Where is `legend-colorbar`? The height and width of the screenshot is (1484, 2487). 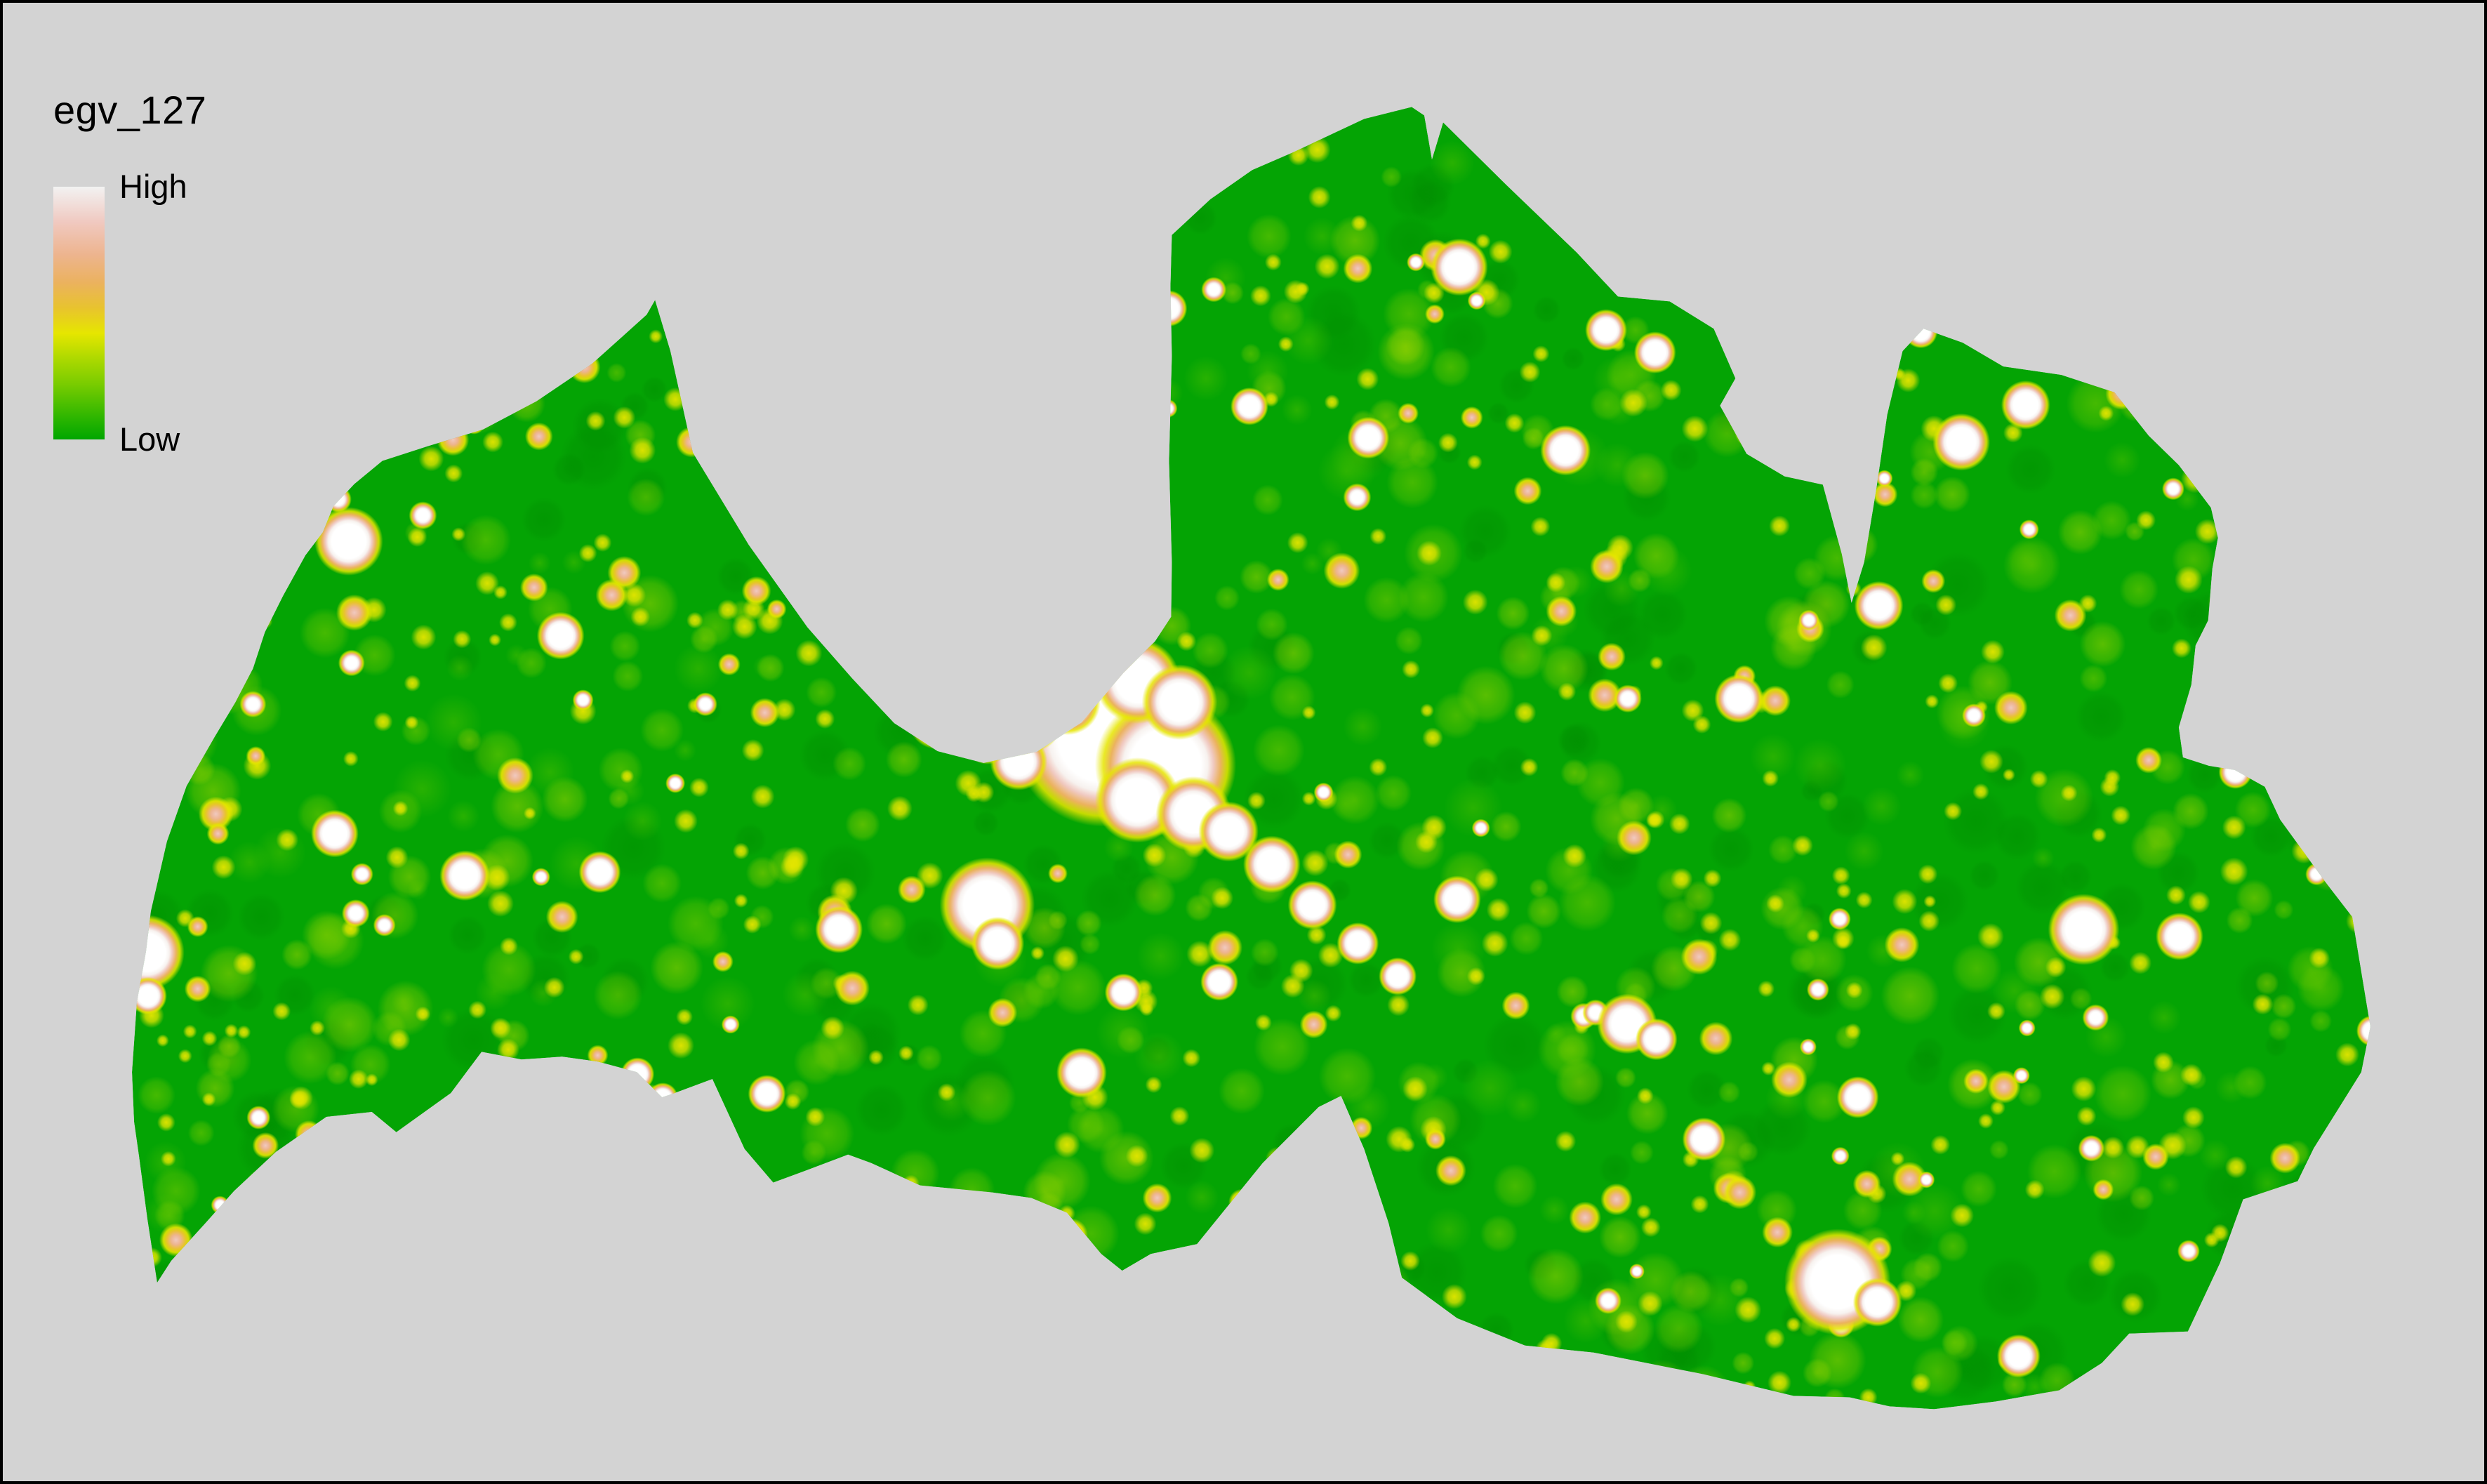
legend-colorbar is located at coordinates (79, 313).